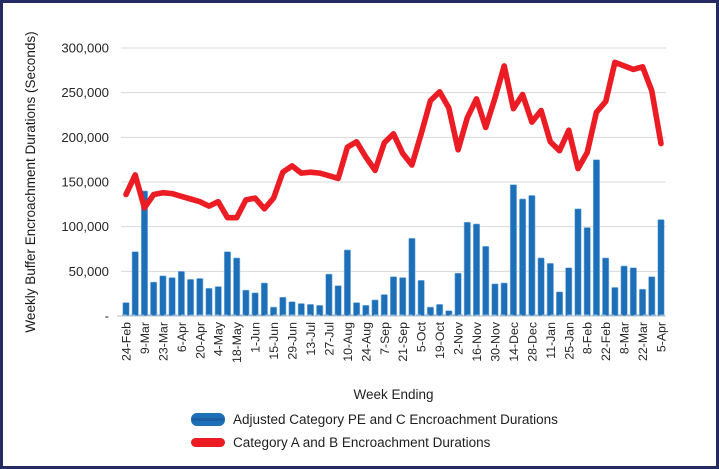  Describe the element at coordinates (89, 271) in the screenshot. I see `y-tick-label: 50,000` at that location.